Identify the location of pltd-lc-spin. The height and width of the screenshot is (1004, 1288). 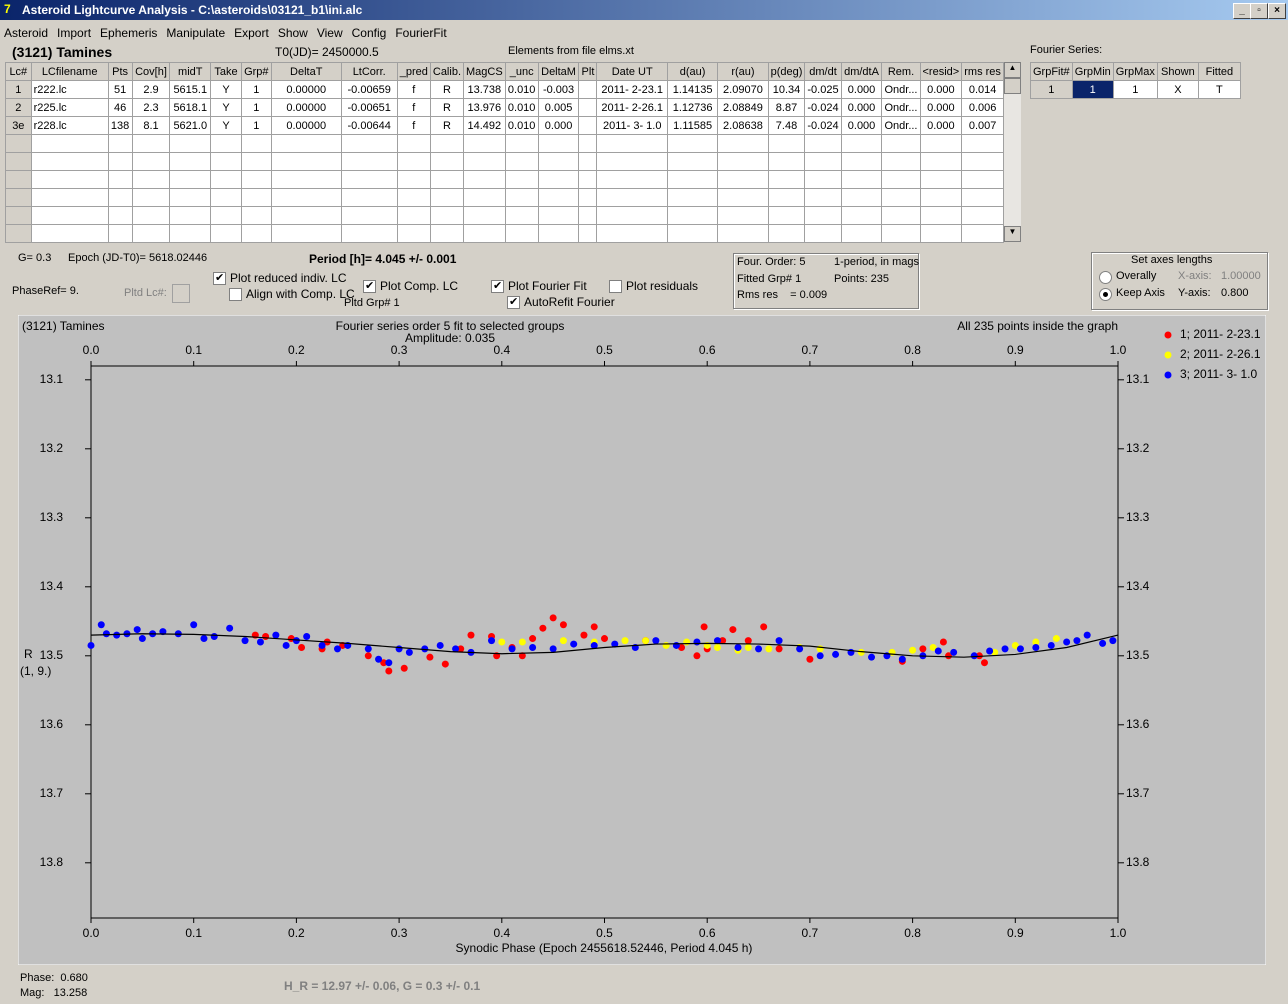
(181, 293).